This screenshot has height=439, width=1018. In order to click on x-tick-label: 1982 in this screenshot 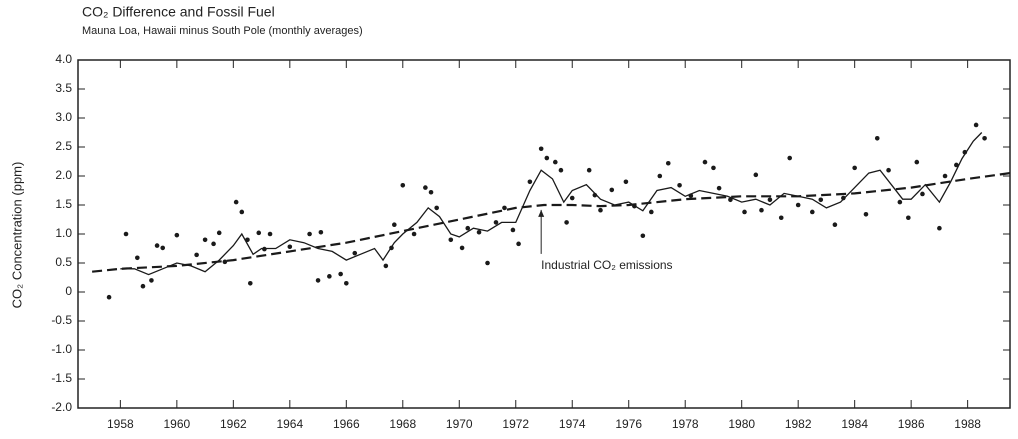, I will do `click(798, 424)`.